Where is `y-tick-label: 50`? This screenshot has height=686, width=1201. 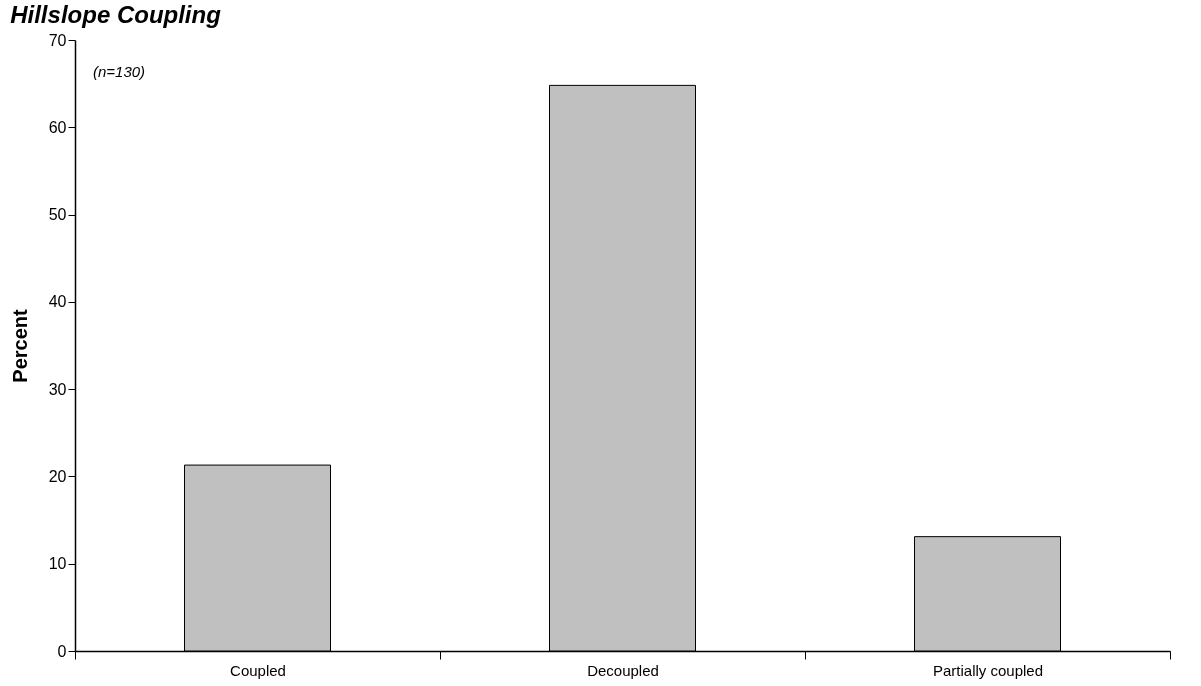
y-tick-label: 50 is located at coordinates (57, 215).